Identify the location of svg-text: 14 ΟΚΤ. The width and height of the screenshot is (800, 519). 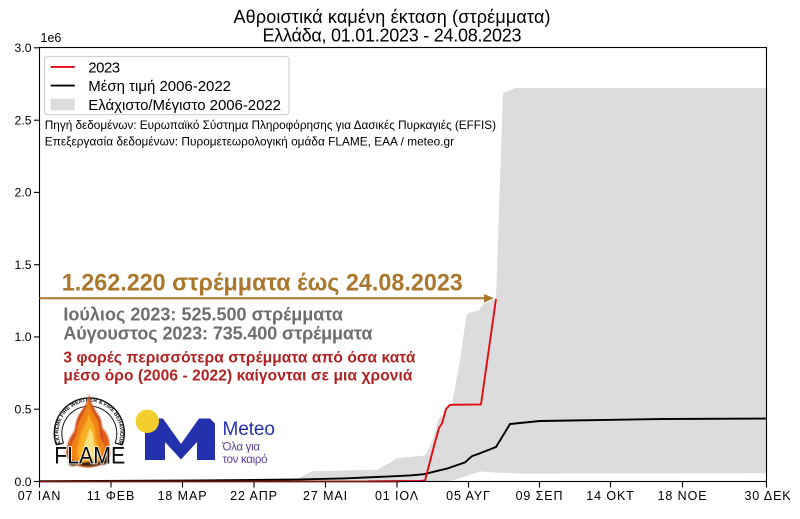
(610, 496).